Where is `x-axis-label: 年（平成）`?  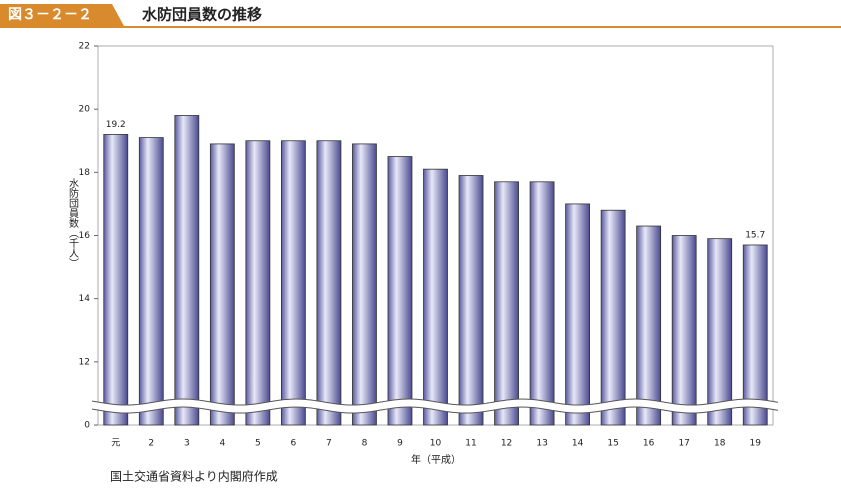
x-axis-label: 年（平成） is located at coordinates (436, 459).